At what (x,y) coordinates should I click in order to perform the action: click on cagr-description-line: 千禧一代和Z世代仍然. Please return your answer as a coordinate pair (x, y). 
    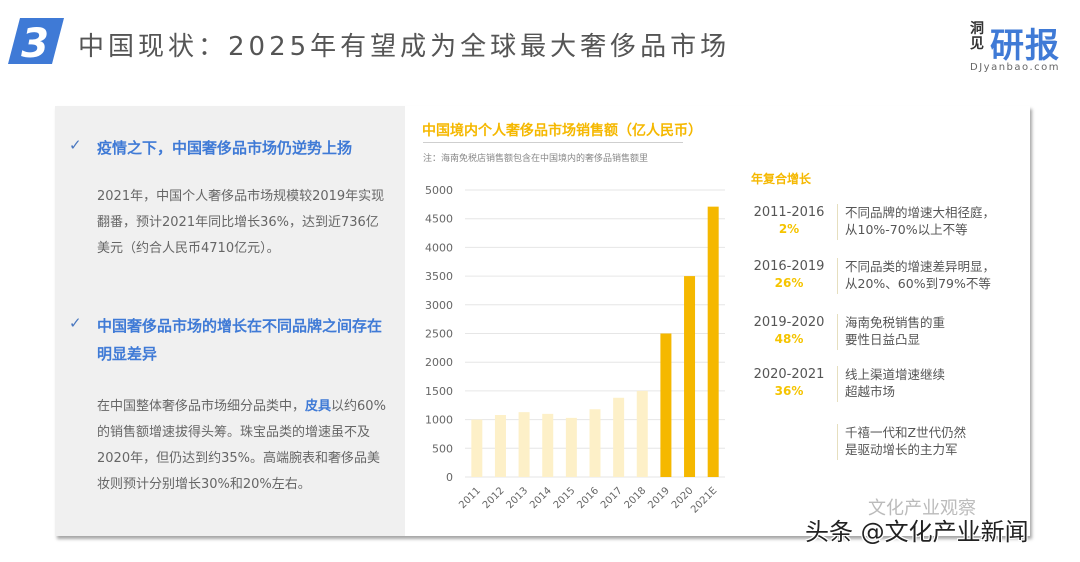
    Looking at the image, I should click on (906, 432).